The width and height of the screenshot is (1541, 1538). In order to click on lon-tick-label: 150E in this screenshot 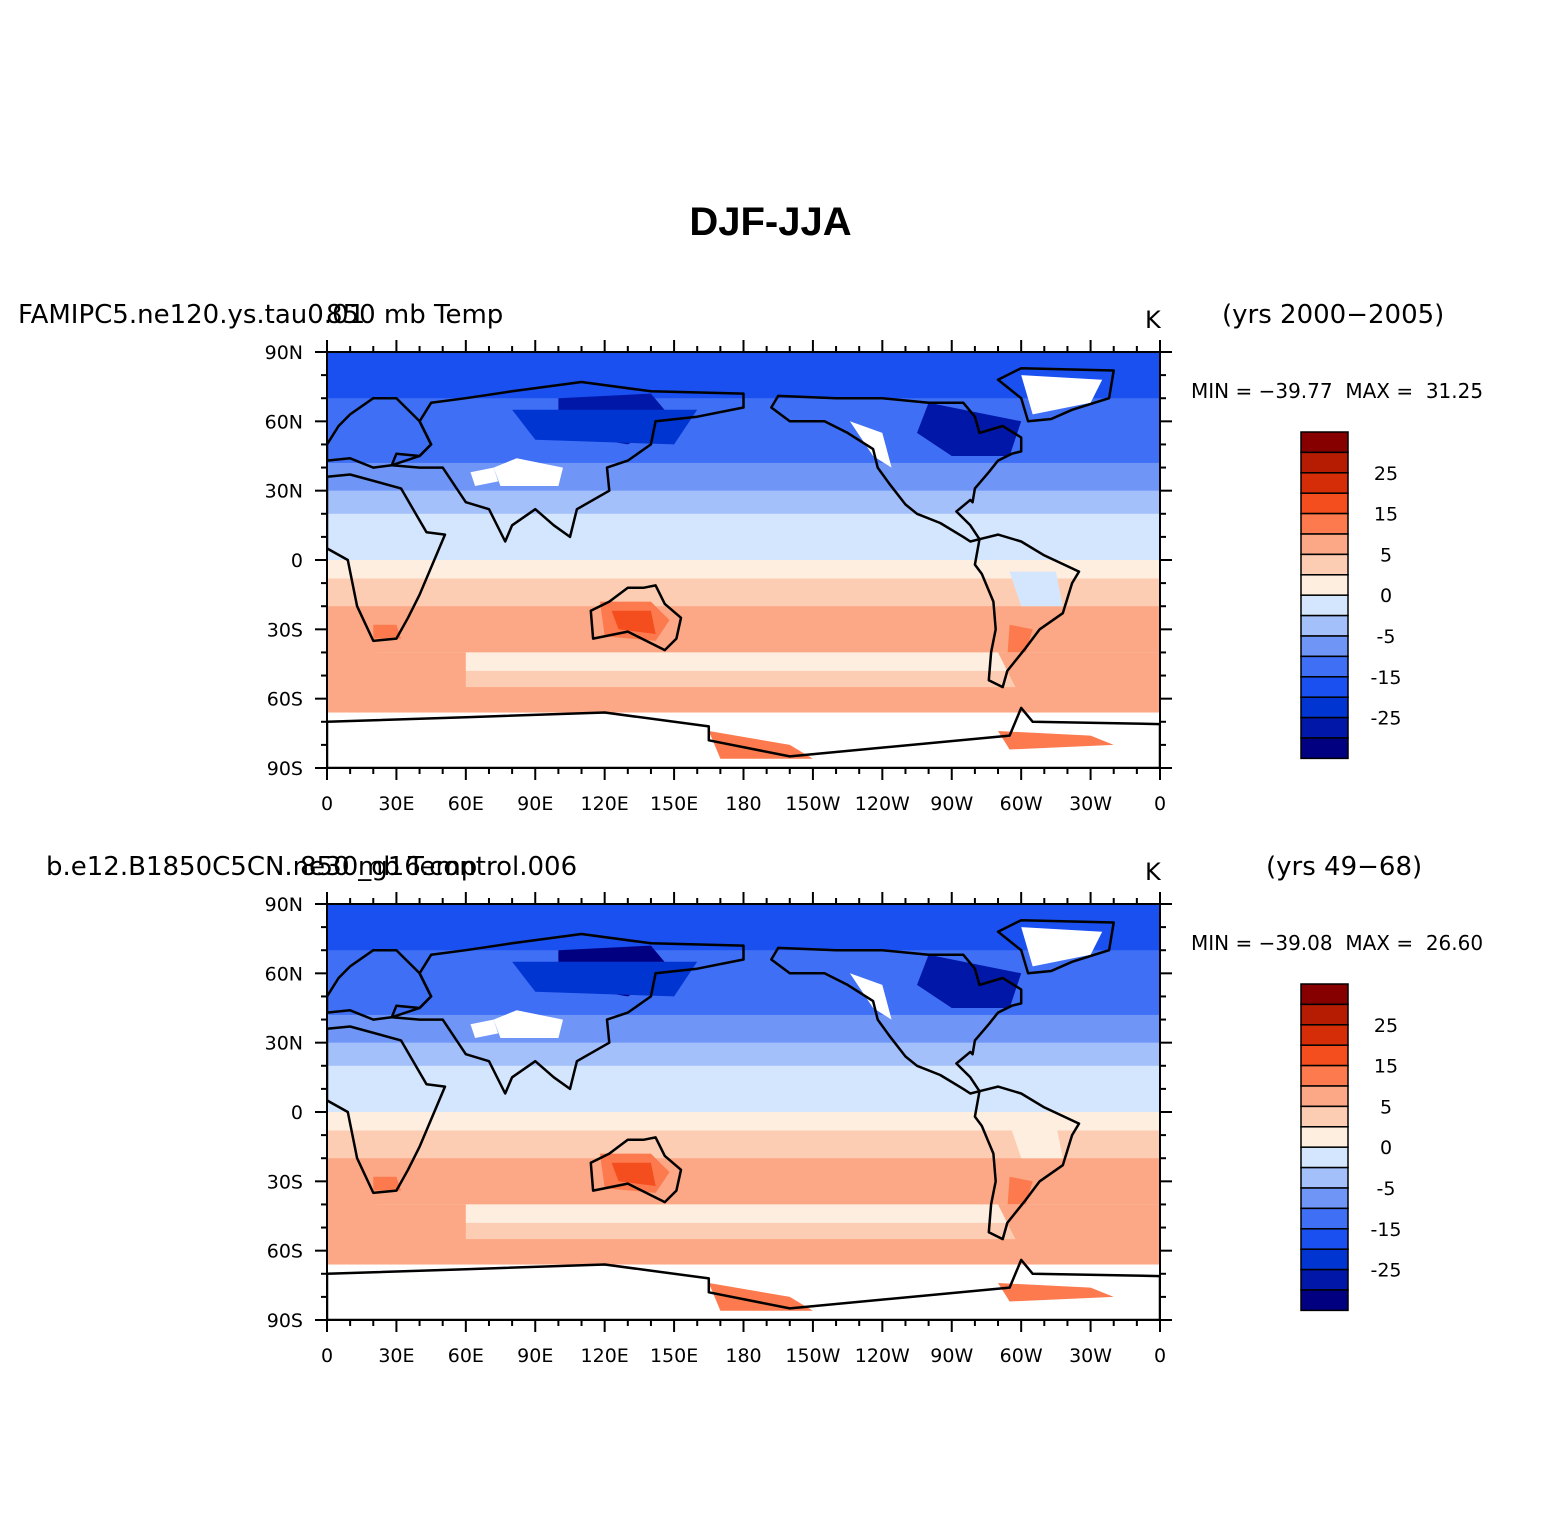, I will do `click(674, 1356)`.